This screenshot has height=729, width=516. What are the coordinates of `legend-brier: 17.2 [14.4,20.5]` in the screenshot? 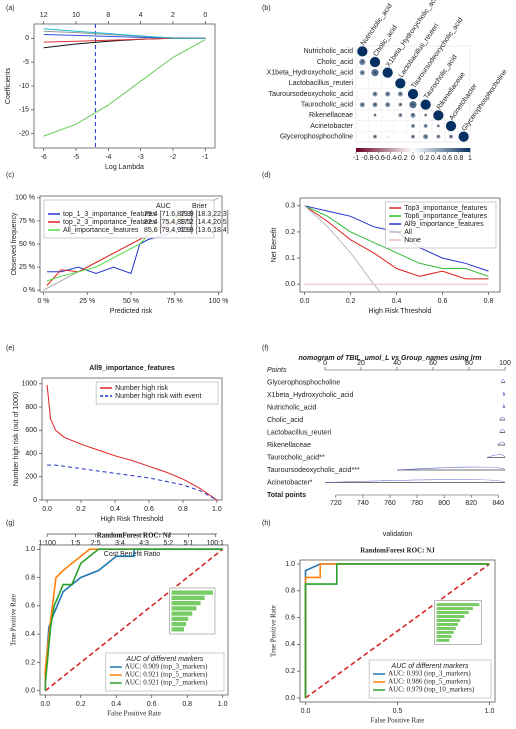 It's located at (204, 222).